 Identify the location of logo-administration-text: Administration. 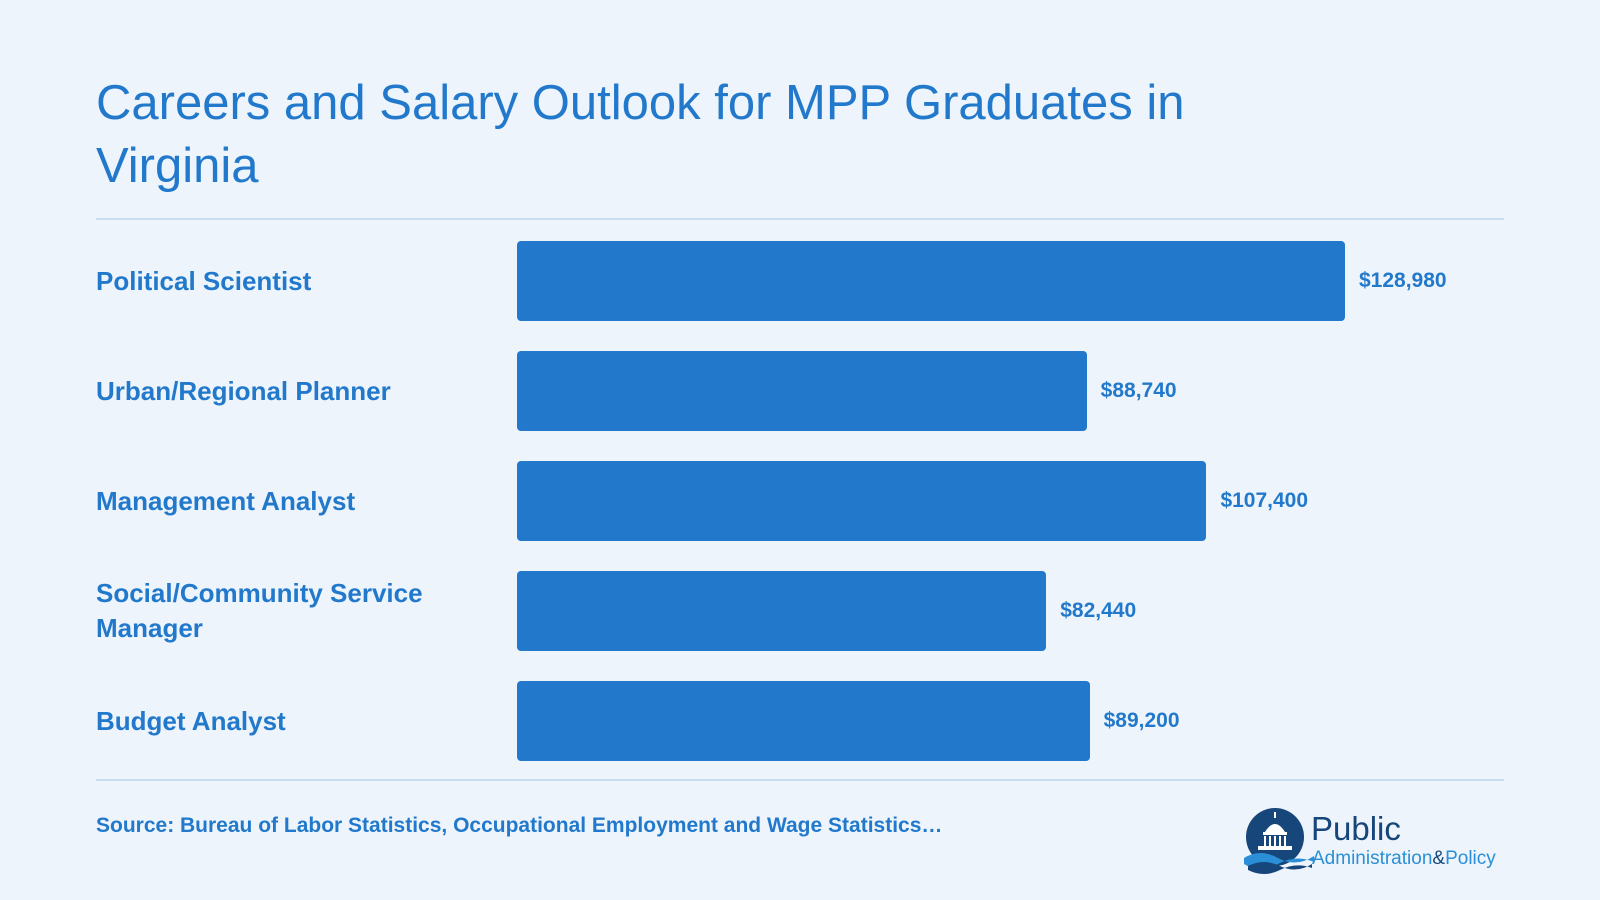
(1372, 858).